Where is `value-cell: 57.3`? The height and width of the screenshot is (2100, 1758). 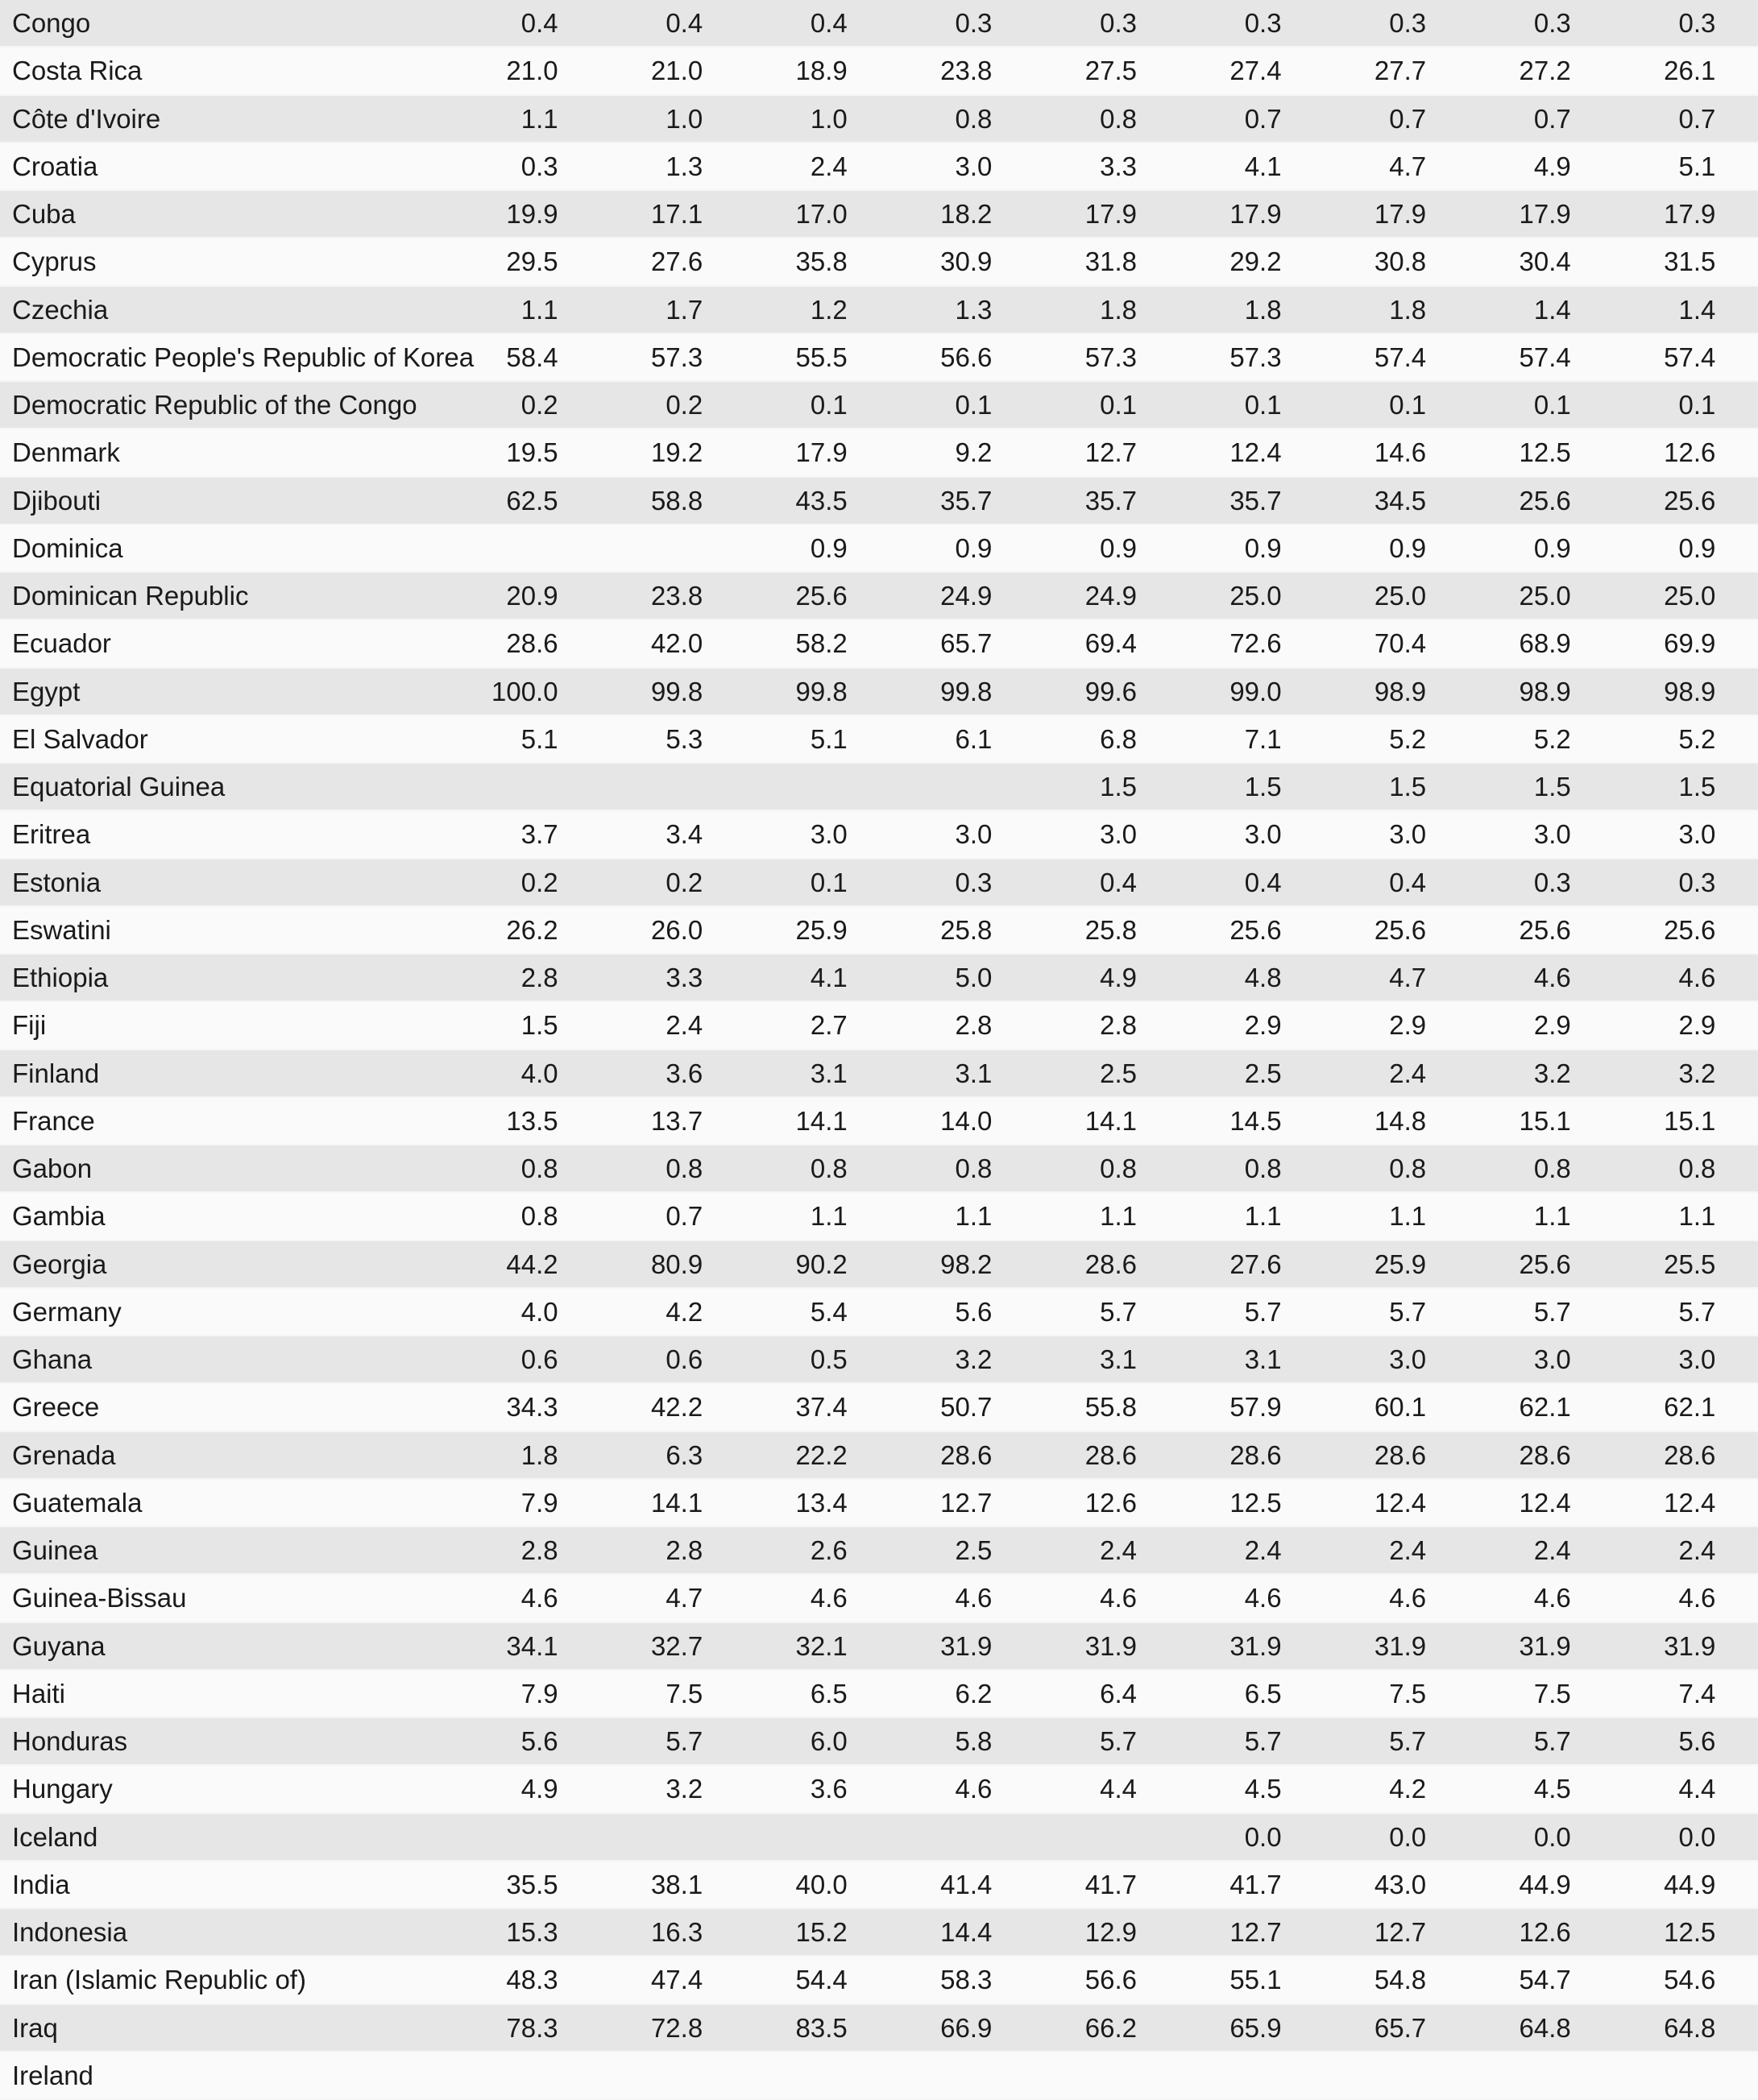 value-cell: 57.3 is located at coordinates (677, 357).